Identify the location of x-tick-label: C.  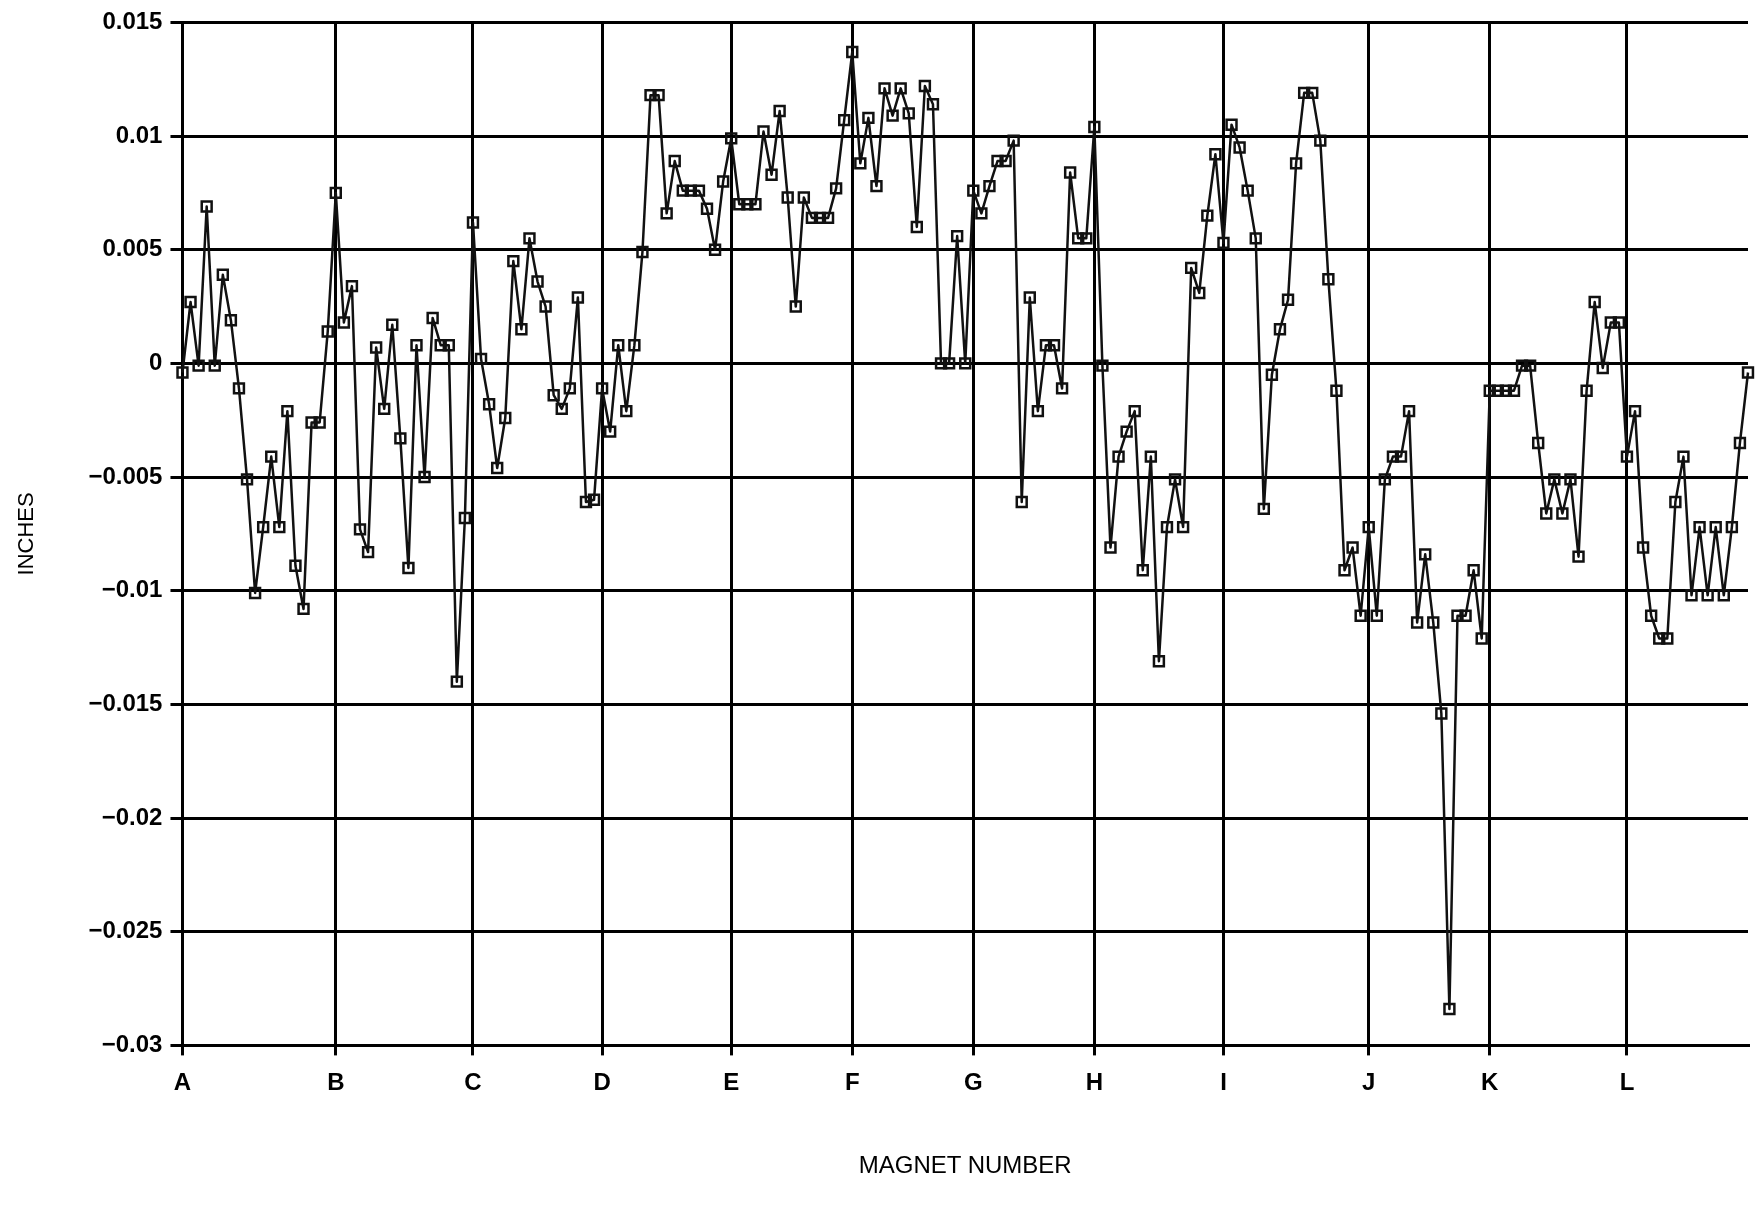
(473, 1082).